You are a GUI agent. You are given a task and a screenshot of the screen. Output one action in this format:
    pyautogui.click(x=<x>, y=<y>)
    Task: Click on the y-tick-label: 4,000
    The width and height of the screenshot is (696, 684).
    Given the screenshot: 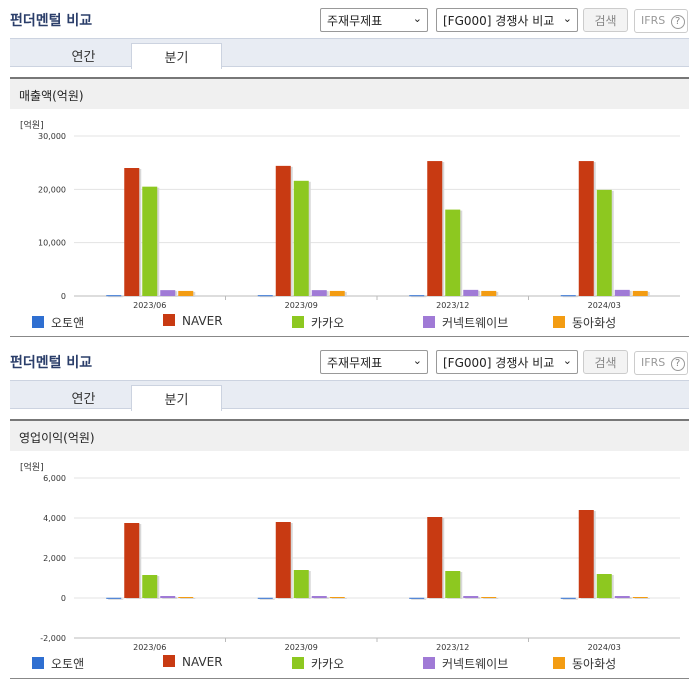 What is the action you would take?
    pyautogui.click(x=54, y=518)
    